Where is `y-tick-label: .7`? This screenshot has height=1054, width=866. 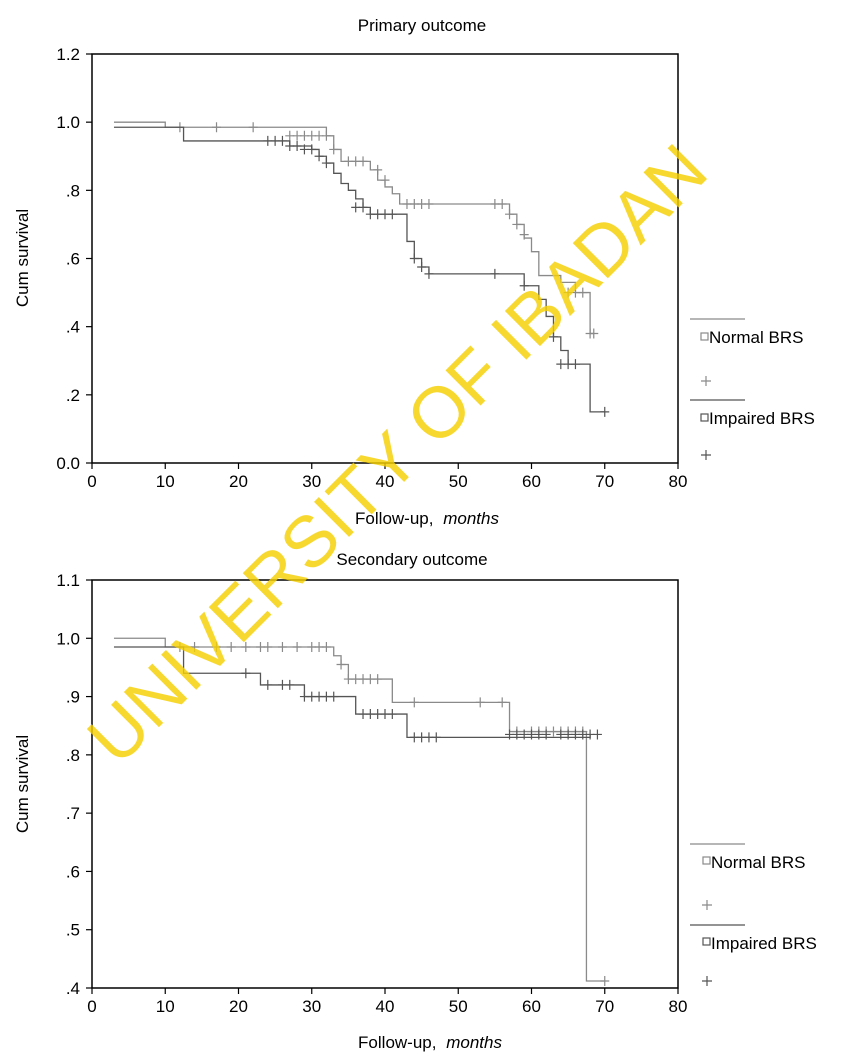 y-tick-label: .7 is located at coordinates (73, 813).